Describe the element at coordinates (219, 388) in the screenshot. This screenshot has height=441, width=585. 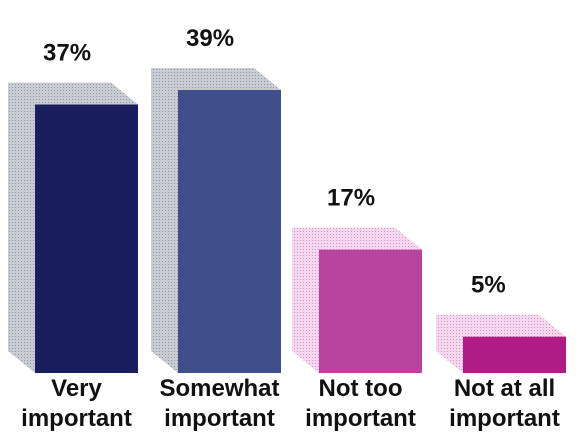
I see `category-label: Somewhat` at that location.